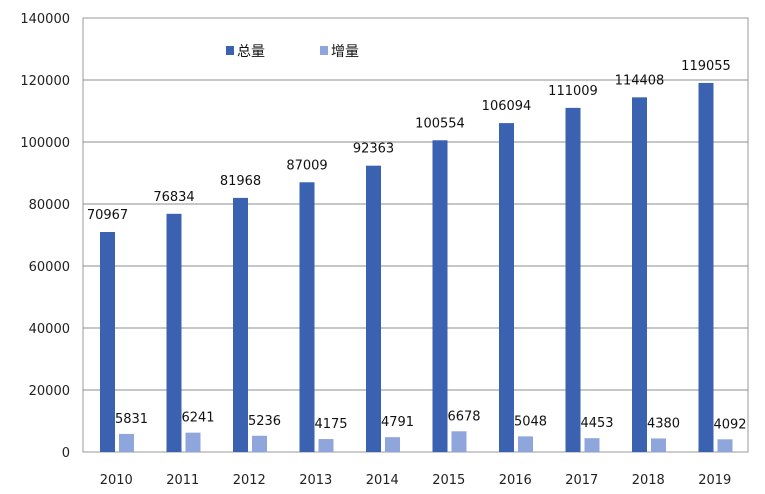 This screenshot has height=494, width=765. What do you see at coordinates (725, 445) in the screenshot?
I see `bar-increment-2019` at bounding box center [725, 445].